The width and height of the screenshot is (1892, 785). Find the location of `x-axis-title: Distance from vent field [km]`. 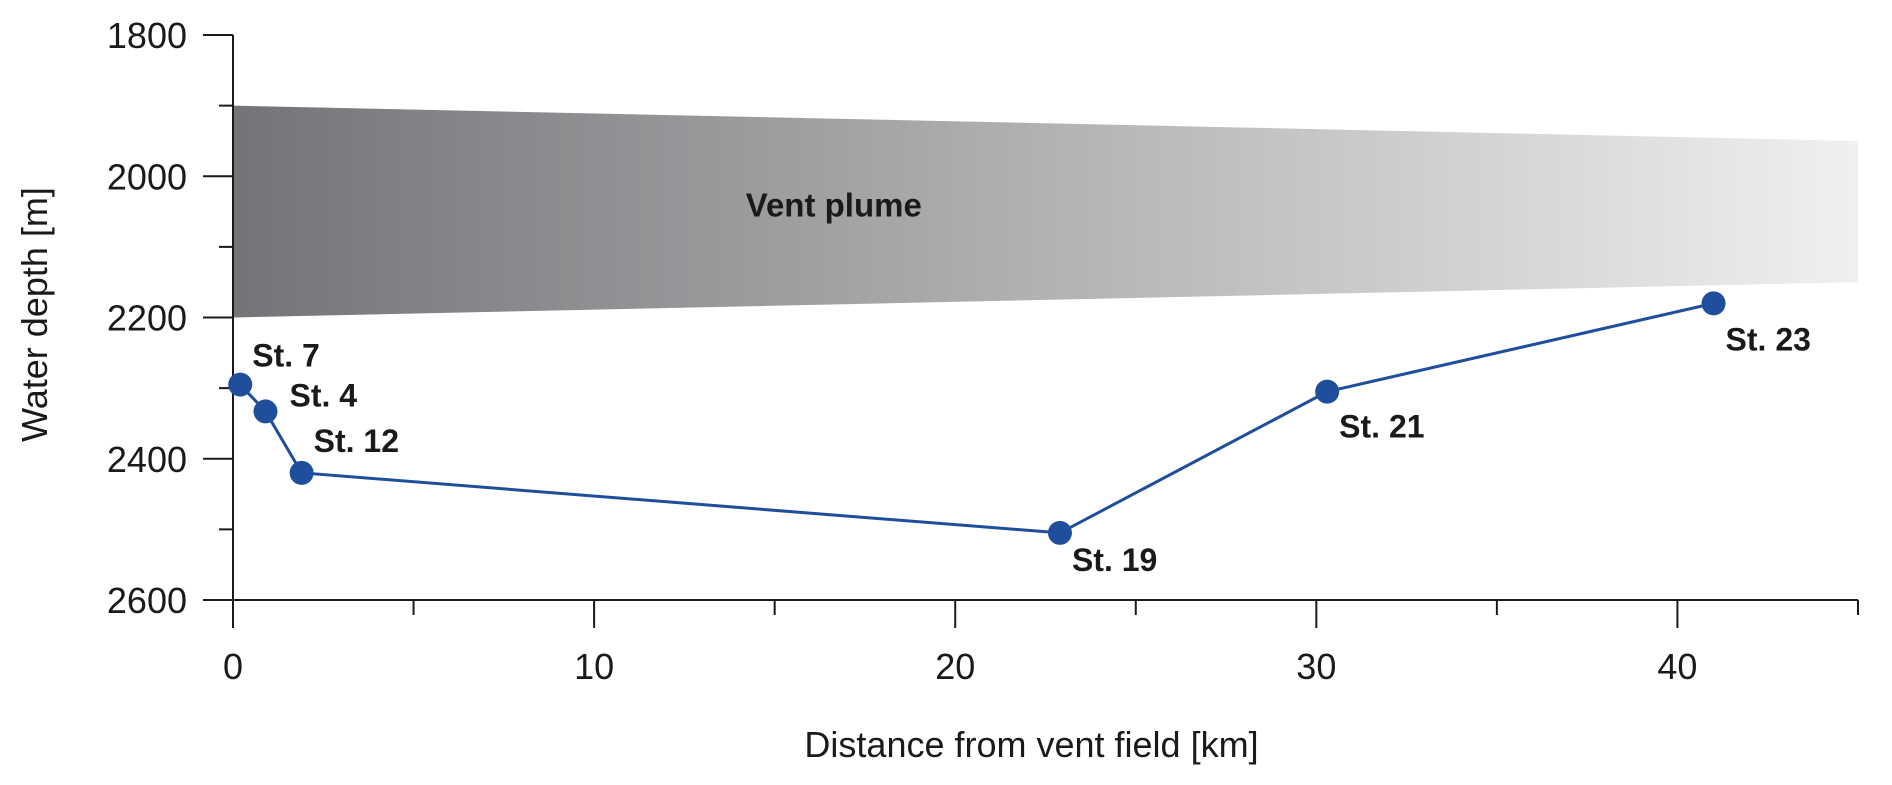

x-axis-title: Distance from vent field [km] is located at coordinates (1031, 744).